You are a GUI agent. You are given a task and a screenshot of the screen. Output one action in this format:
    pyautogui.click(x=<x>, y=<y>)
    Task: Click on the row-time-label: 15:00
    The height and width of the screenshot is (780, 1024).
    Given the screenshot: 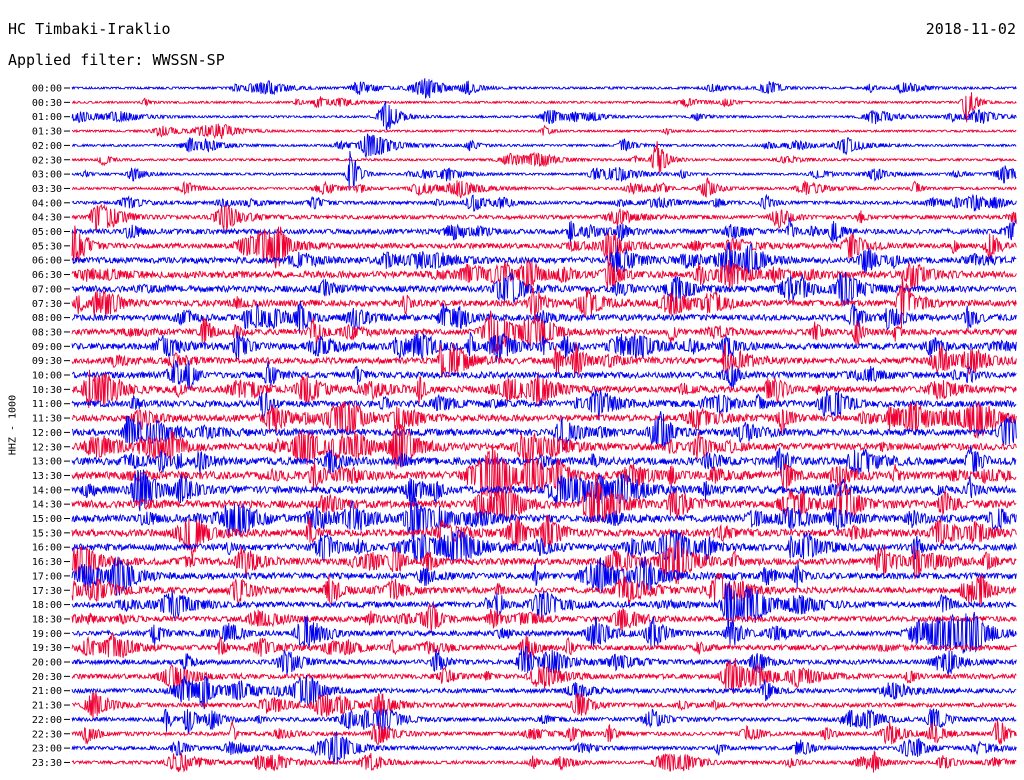 What is the action you would take?
    pyautogui.click(x=47, y=519)
    